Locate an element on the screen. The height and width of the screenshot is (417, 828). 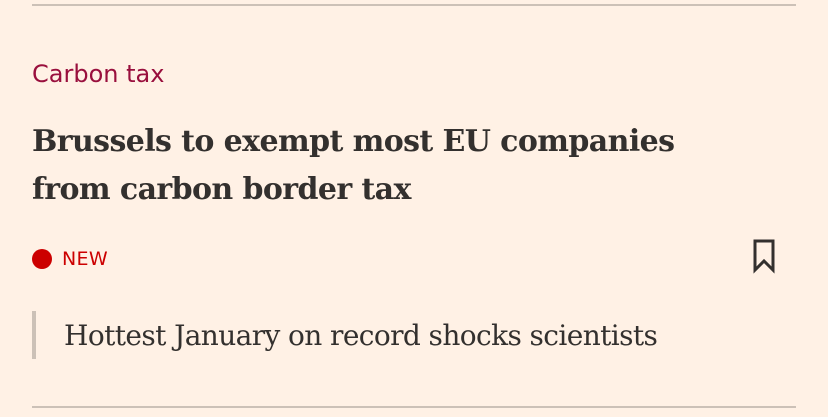
topic-link: Carbon tax is located at coordinates (98, 74).